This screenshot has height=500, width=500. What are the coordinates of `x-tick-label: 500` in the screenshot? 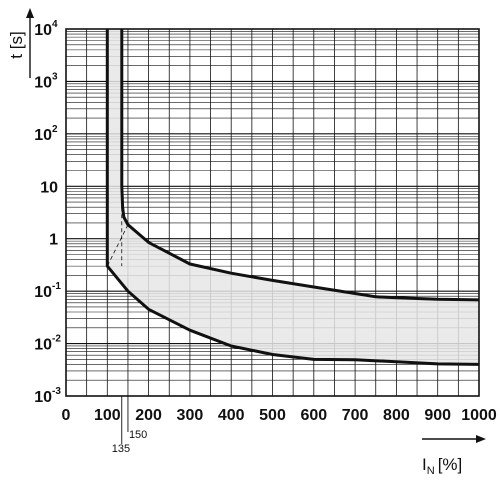 It's located at (272, 415).